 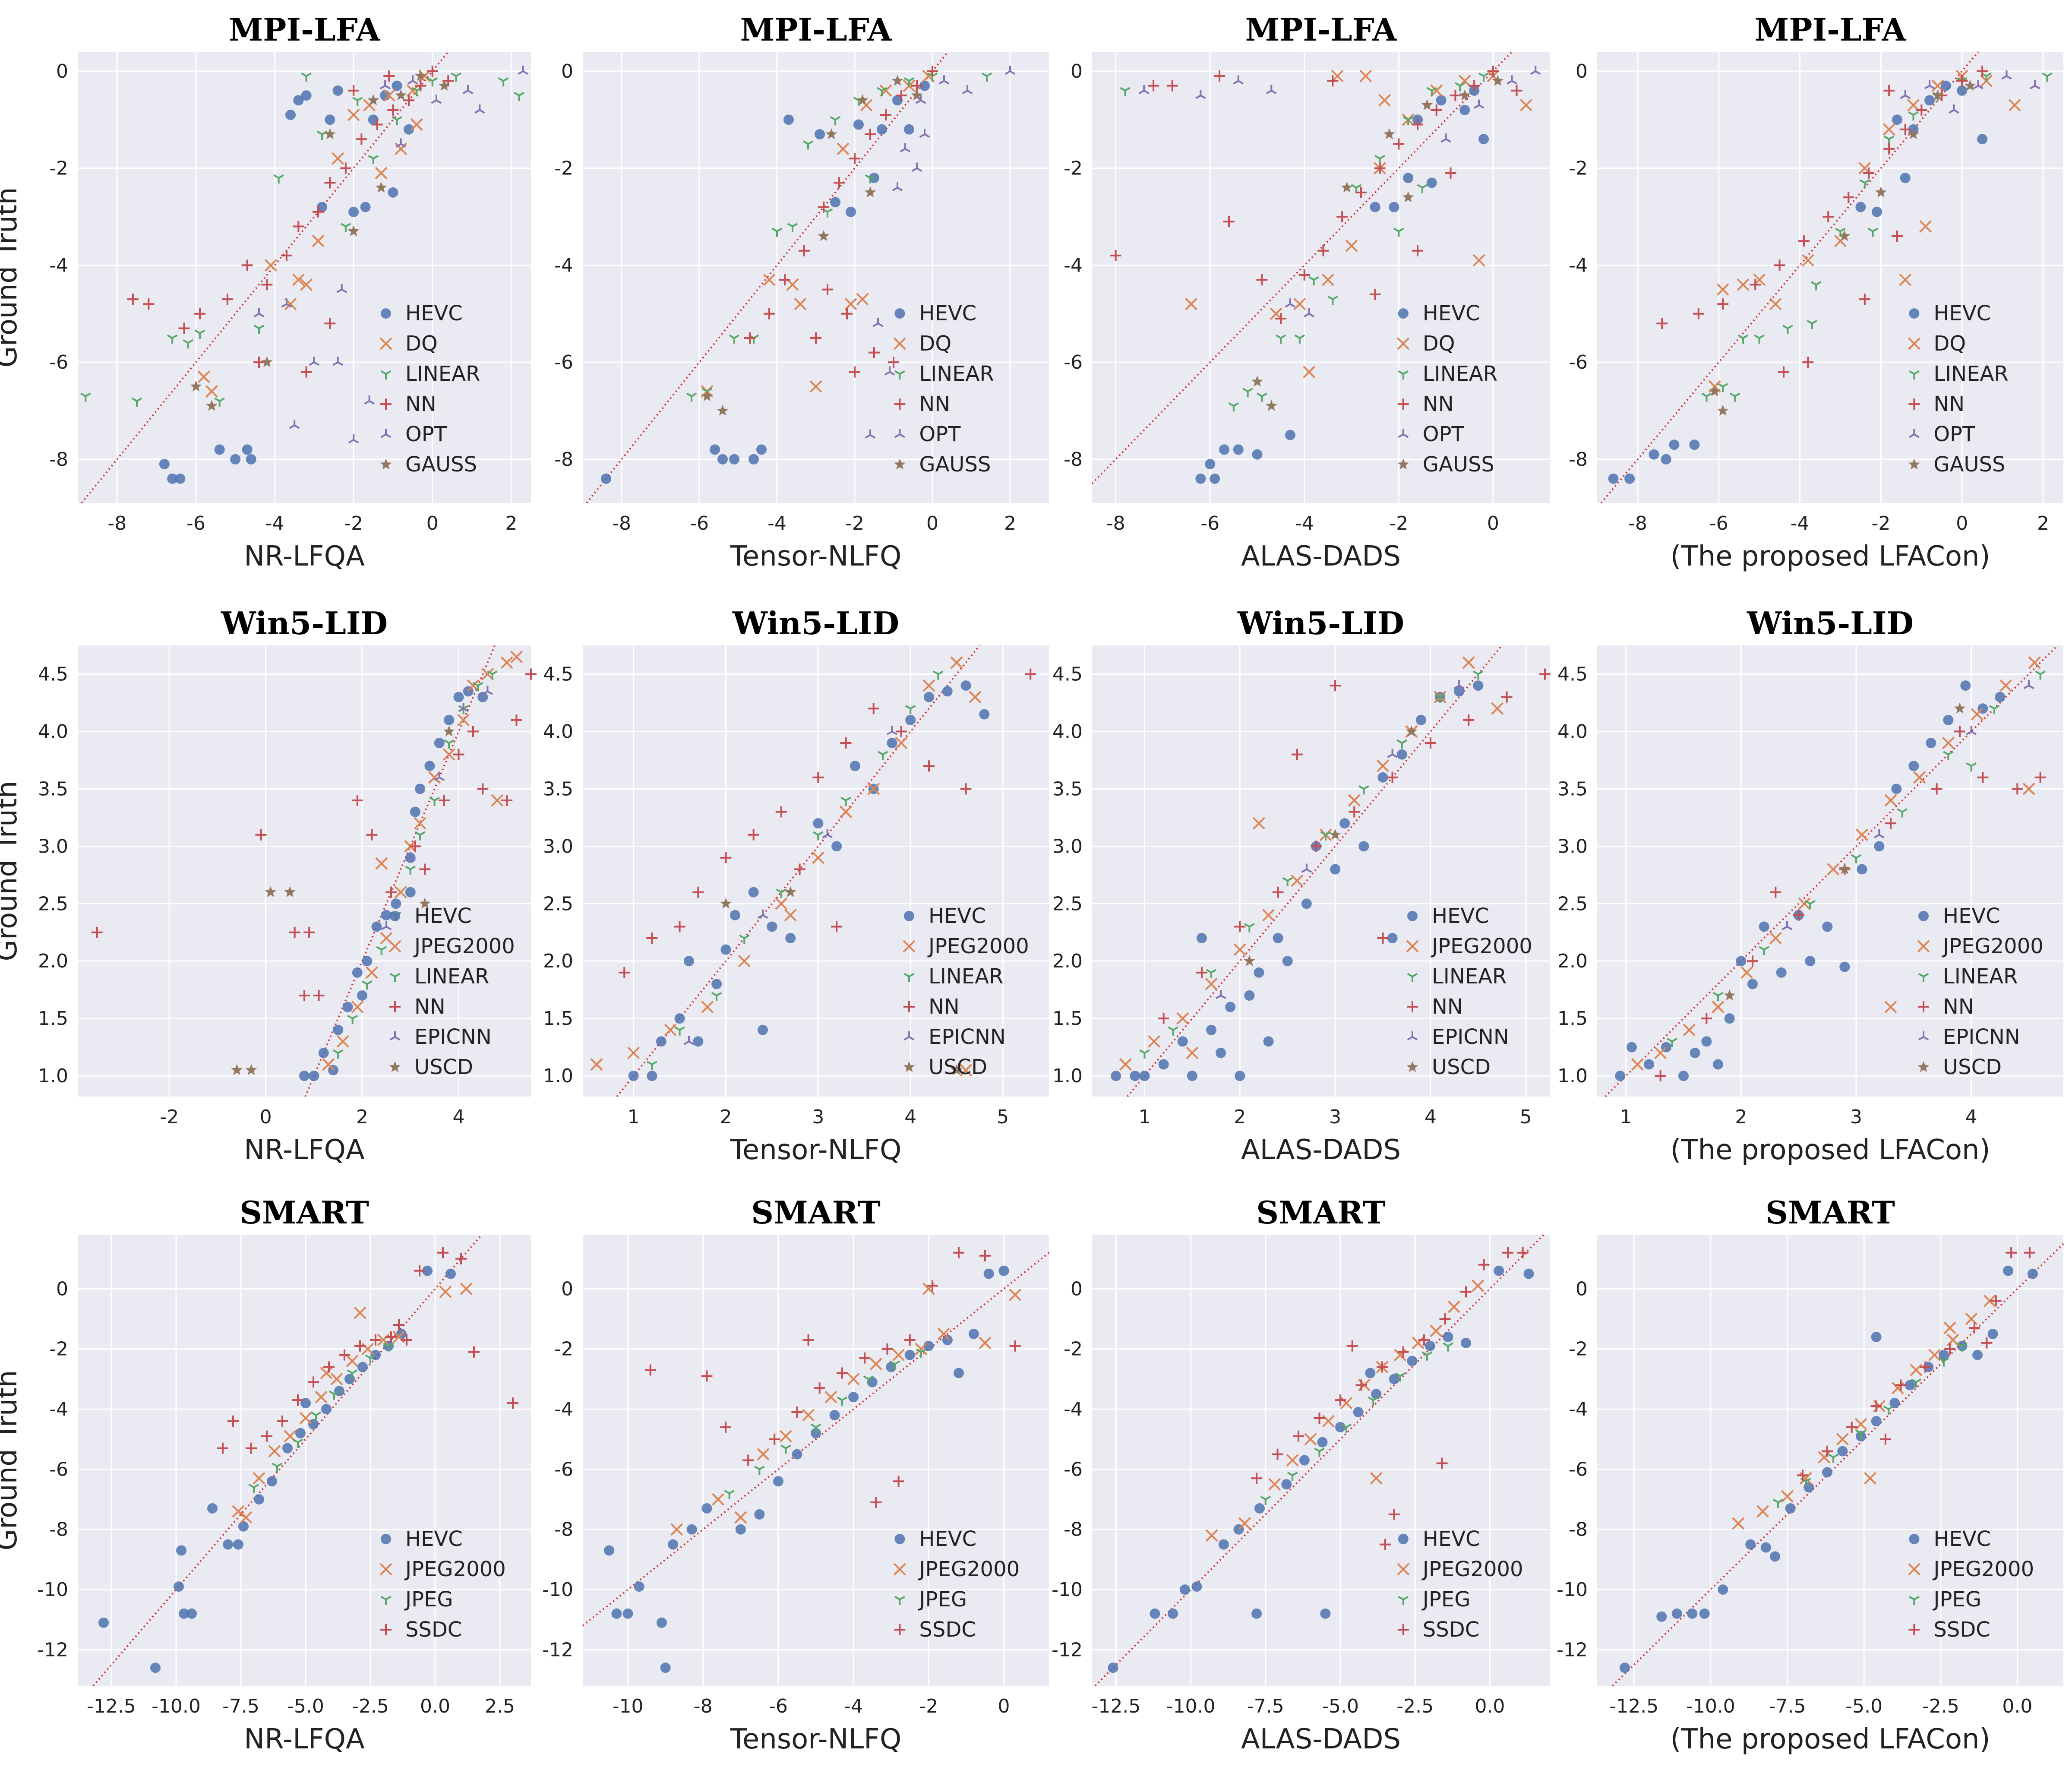 What do you see at coordinates (1830, 1212) in the screenshot?
I see `chart-title: SMART` at bounding box center [1830, 1212].